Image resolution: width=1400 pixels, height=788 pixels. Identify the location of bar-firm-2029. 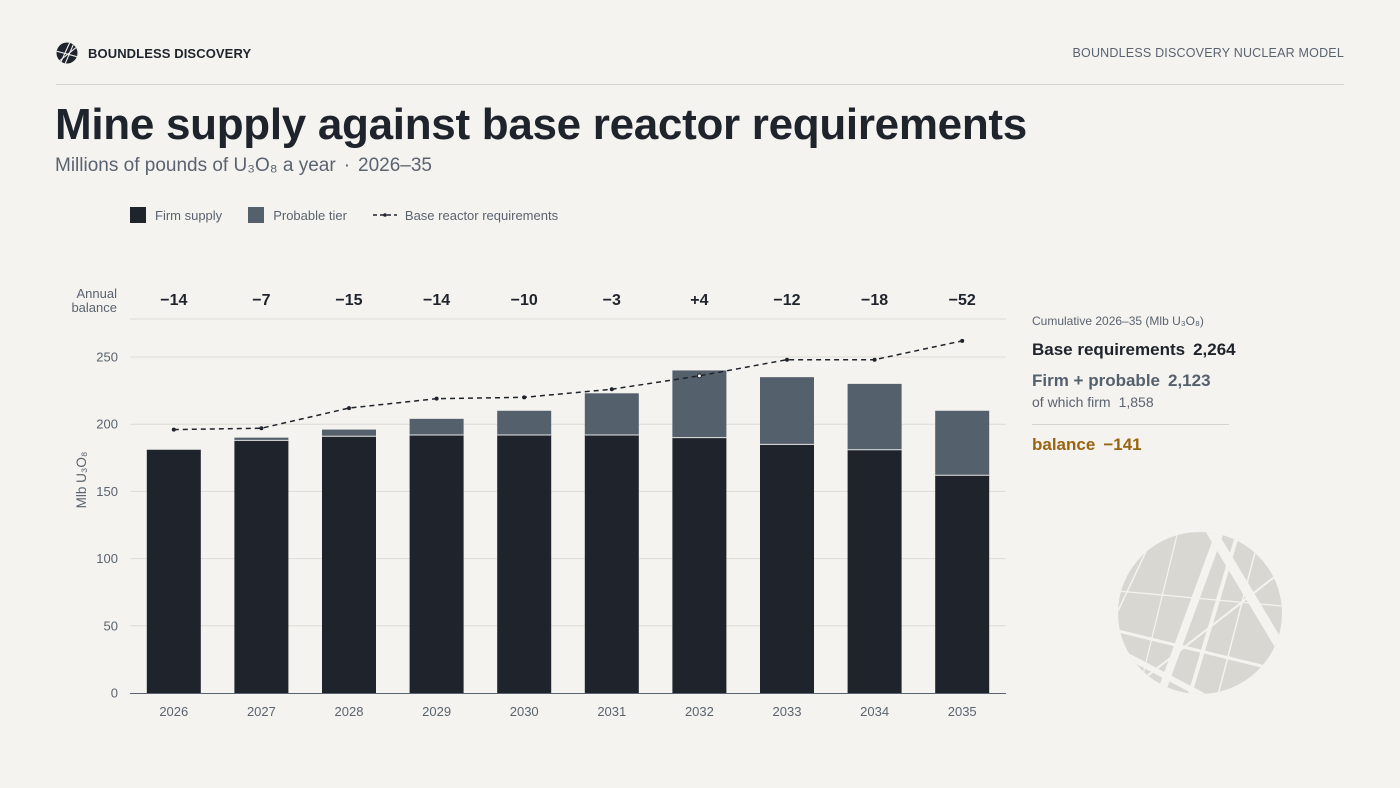
(436, 563).